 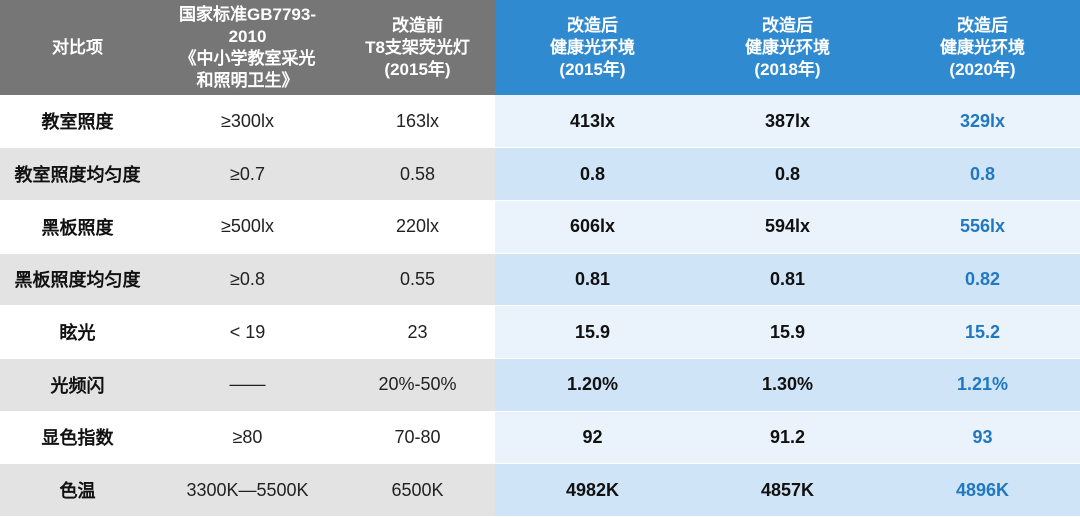 What do you see at coordinates (247, 385) in the screenshot?
I see `standard-value: ——` at bounding box center [247, 385].